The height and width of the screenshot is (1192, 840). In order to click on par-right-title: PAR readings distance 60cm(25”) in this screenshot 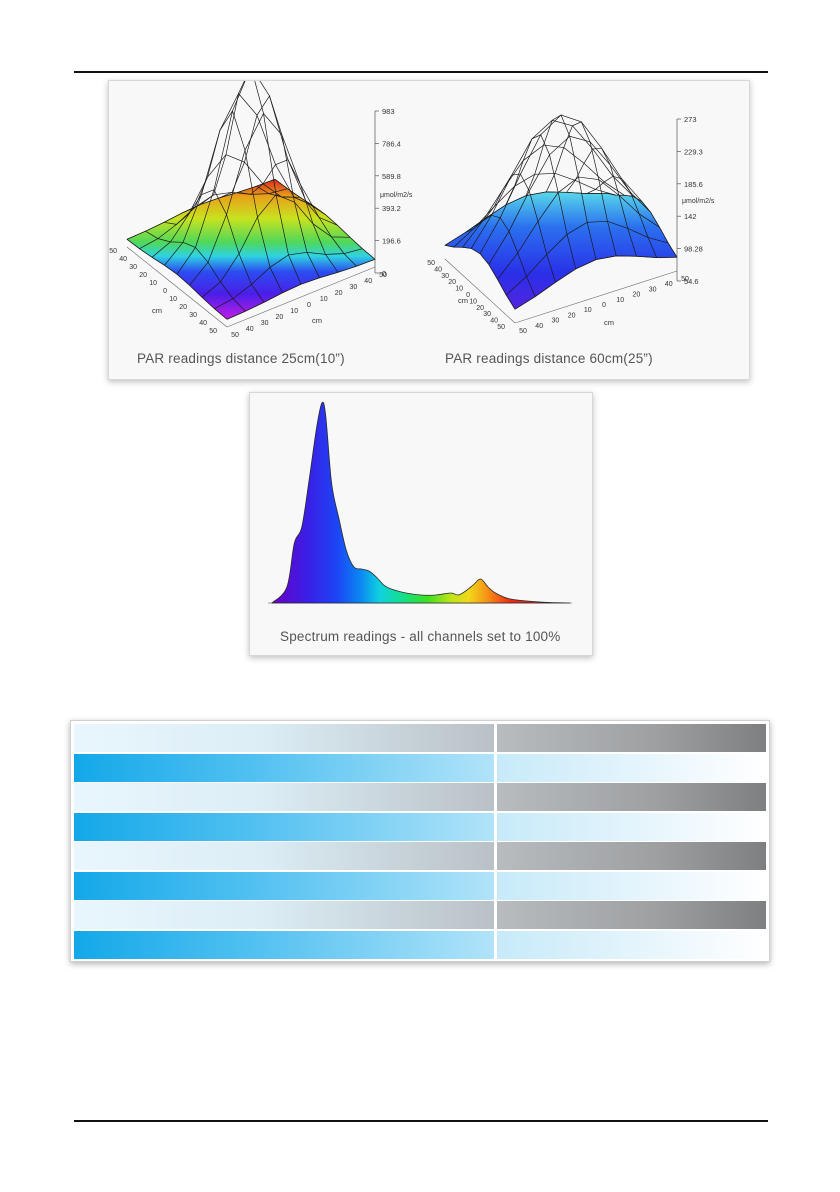, I will do `click(549, 358)`.